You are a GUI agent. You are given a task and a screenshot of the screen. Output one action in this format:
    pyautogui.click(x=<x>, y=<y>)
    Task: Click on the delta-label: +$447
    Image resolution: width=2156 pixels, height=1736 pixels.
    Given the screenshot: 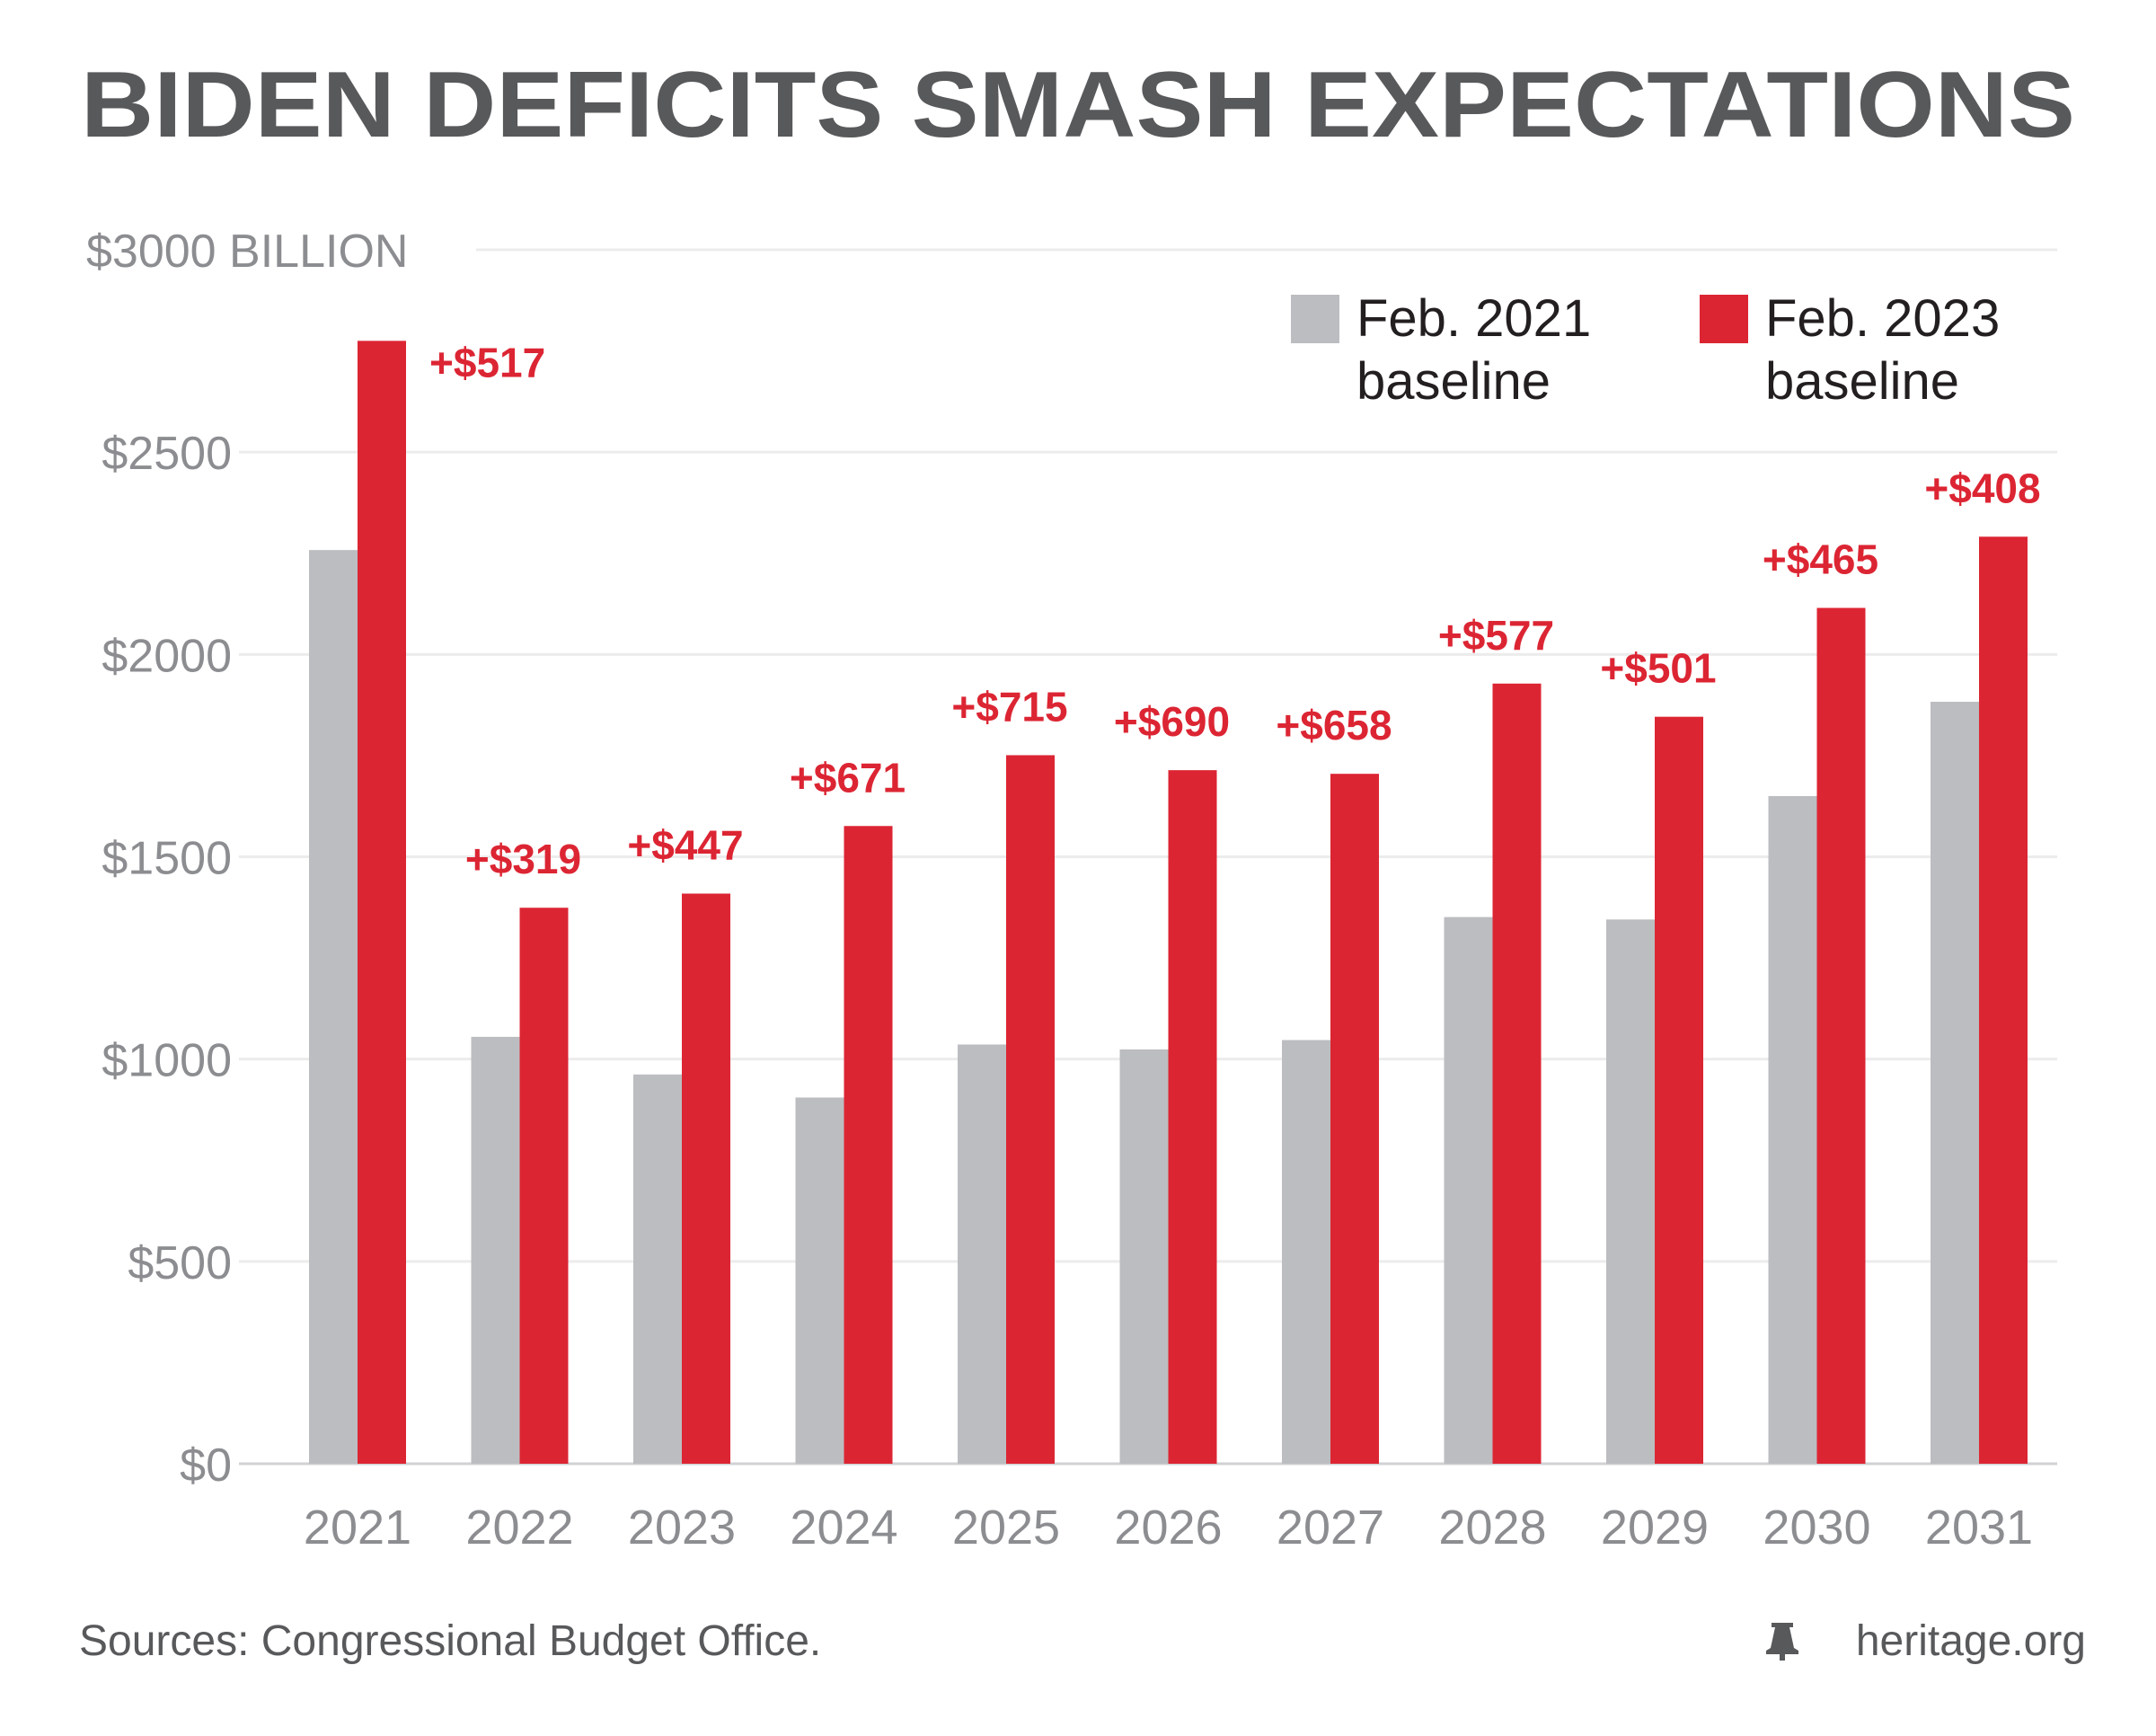 What is the action you would take?
    pyautogui.click(x=685, y=844)
    